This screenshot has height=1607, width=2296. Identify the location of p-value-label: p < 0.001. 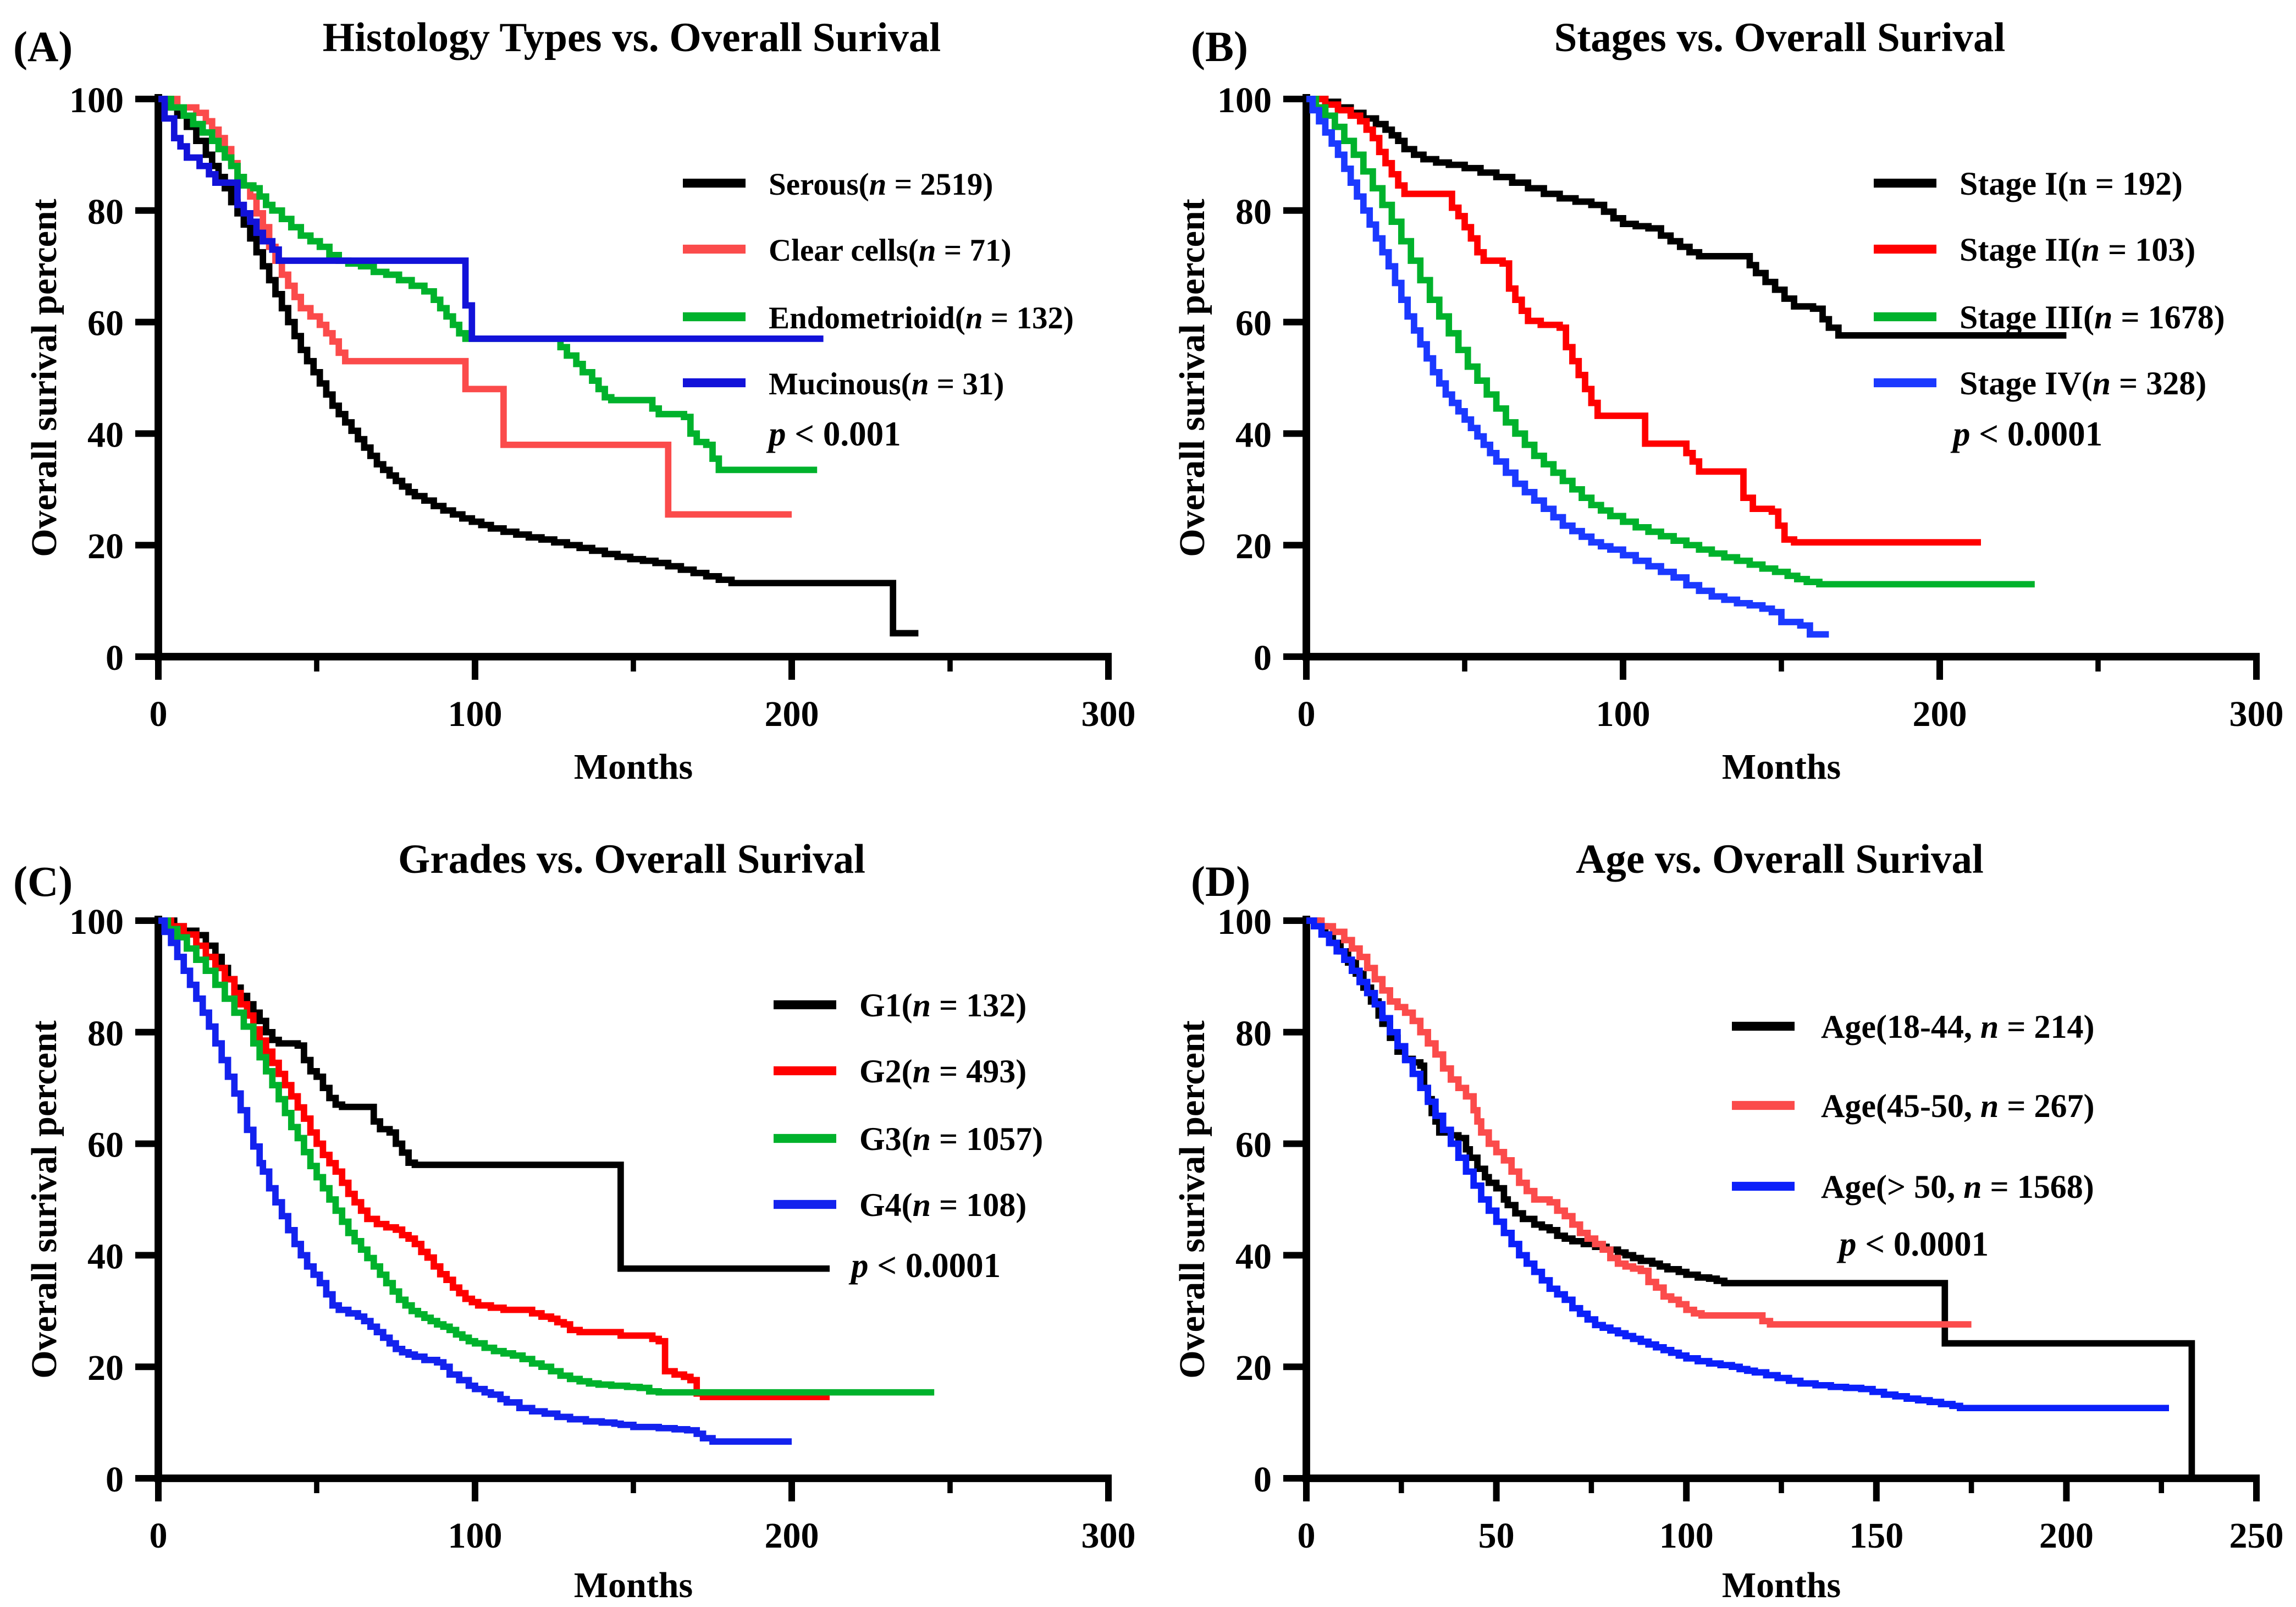
(833, 434).